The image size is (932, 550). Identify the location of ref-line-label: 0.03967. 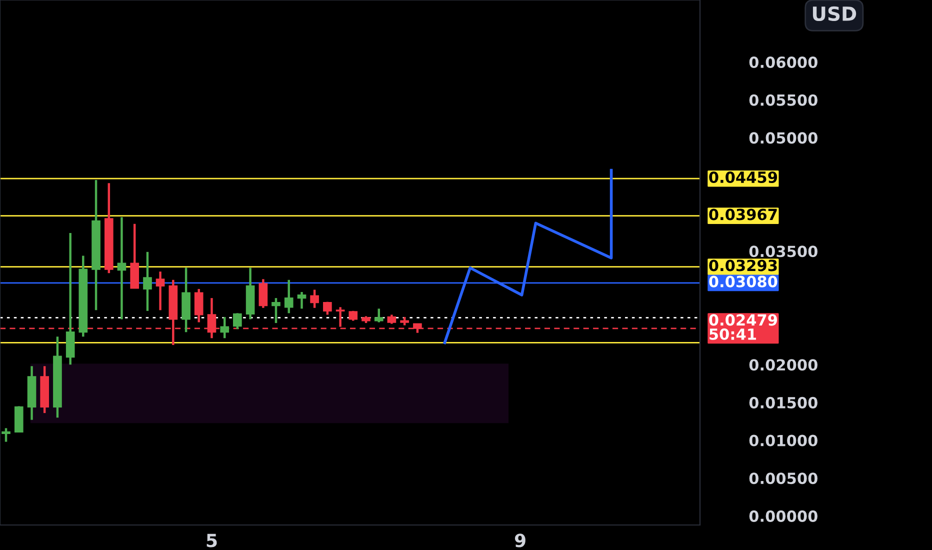
(743, 214).